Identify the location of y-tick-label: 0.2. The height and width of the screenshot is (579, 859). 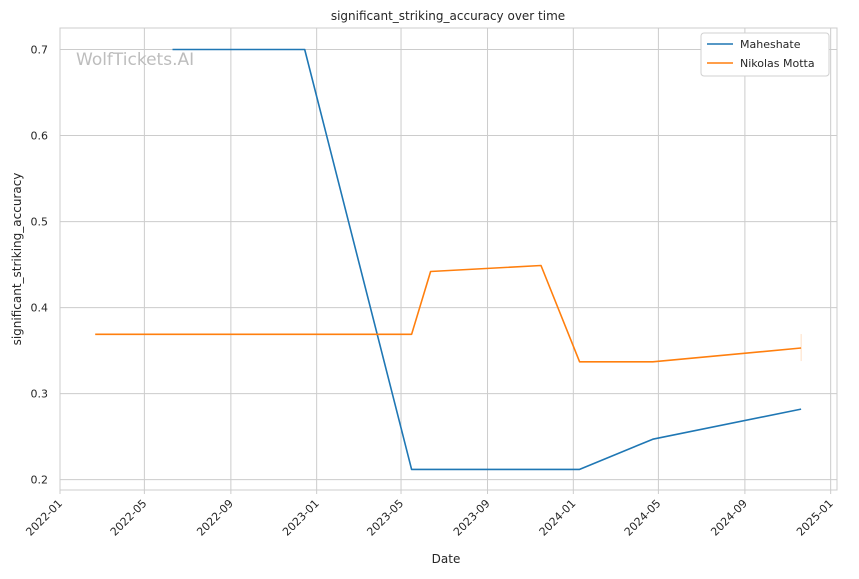
(40, 480).